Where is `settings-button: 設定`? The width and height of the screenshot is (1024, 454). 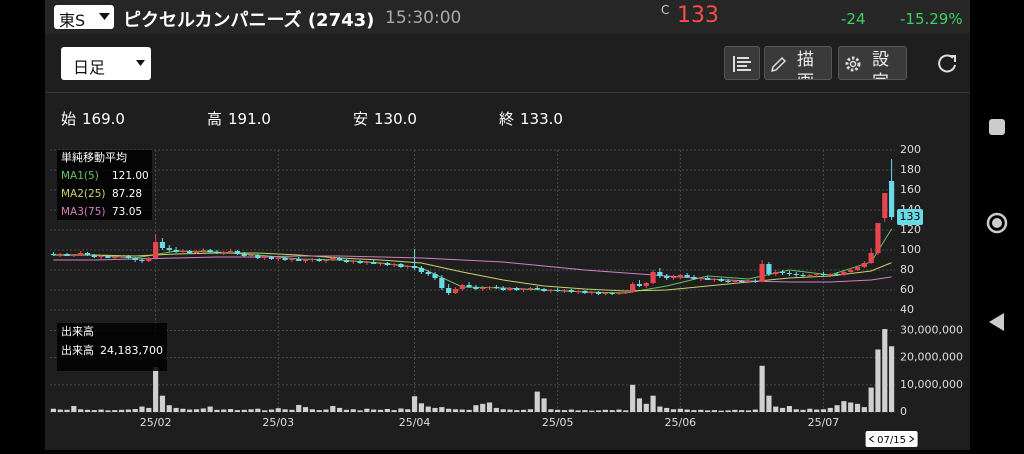 settings-button: 設定 is located at coordinates (872, 63).